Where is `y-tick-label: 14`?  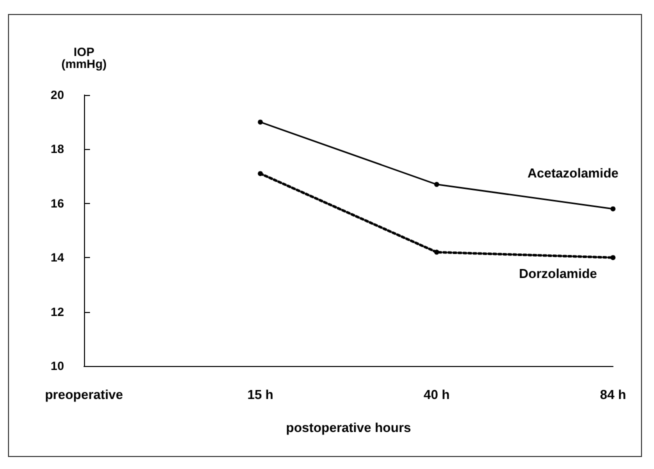 y-tick-label: 14 is located at coordinates (57, 257).